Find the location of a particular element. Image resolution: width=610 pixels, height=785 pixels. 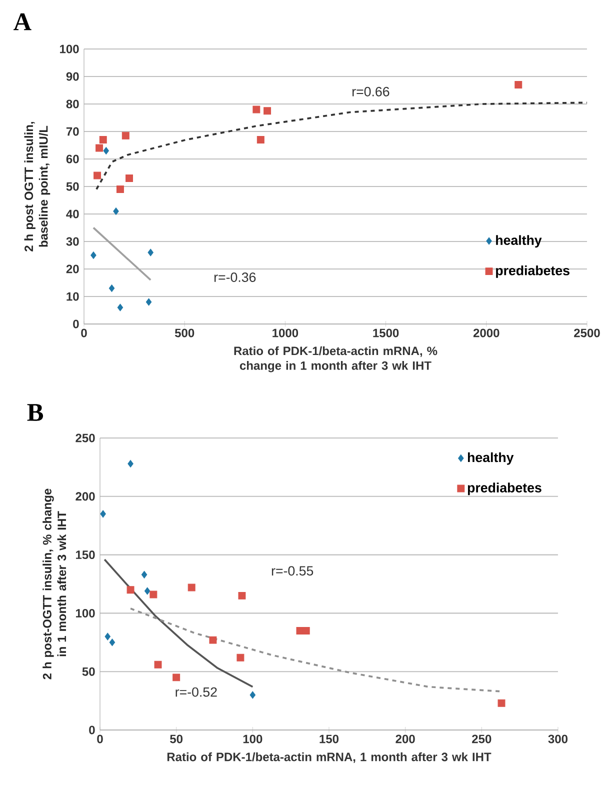

x-tick-label: 50 is located at coordinates (176, 739).